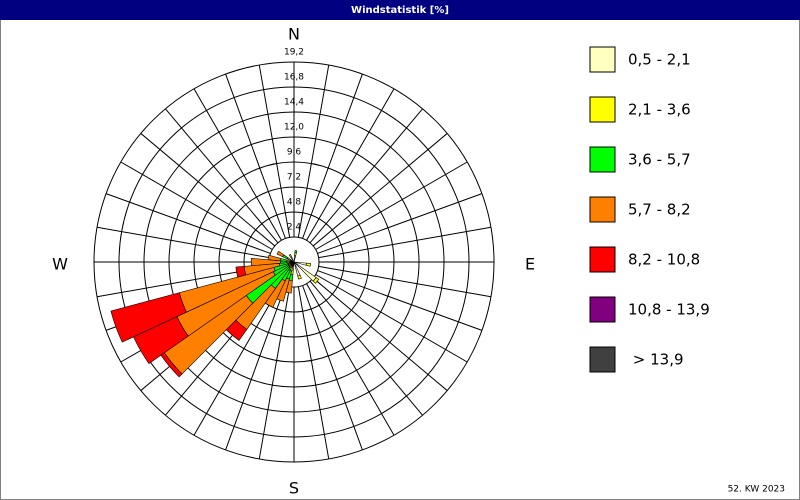 The height and width of the screenshot is (500, 800). Describe the element at coordinates (664, 260) in the screenshot. I see `legend-label: 8,2 - 10,8` at that location.